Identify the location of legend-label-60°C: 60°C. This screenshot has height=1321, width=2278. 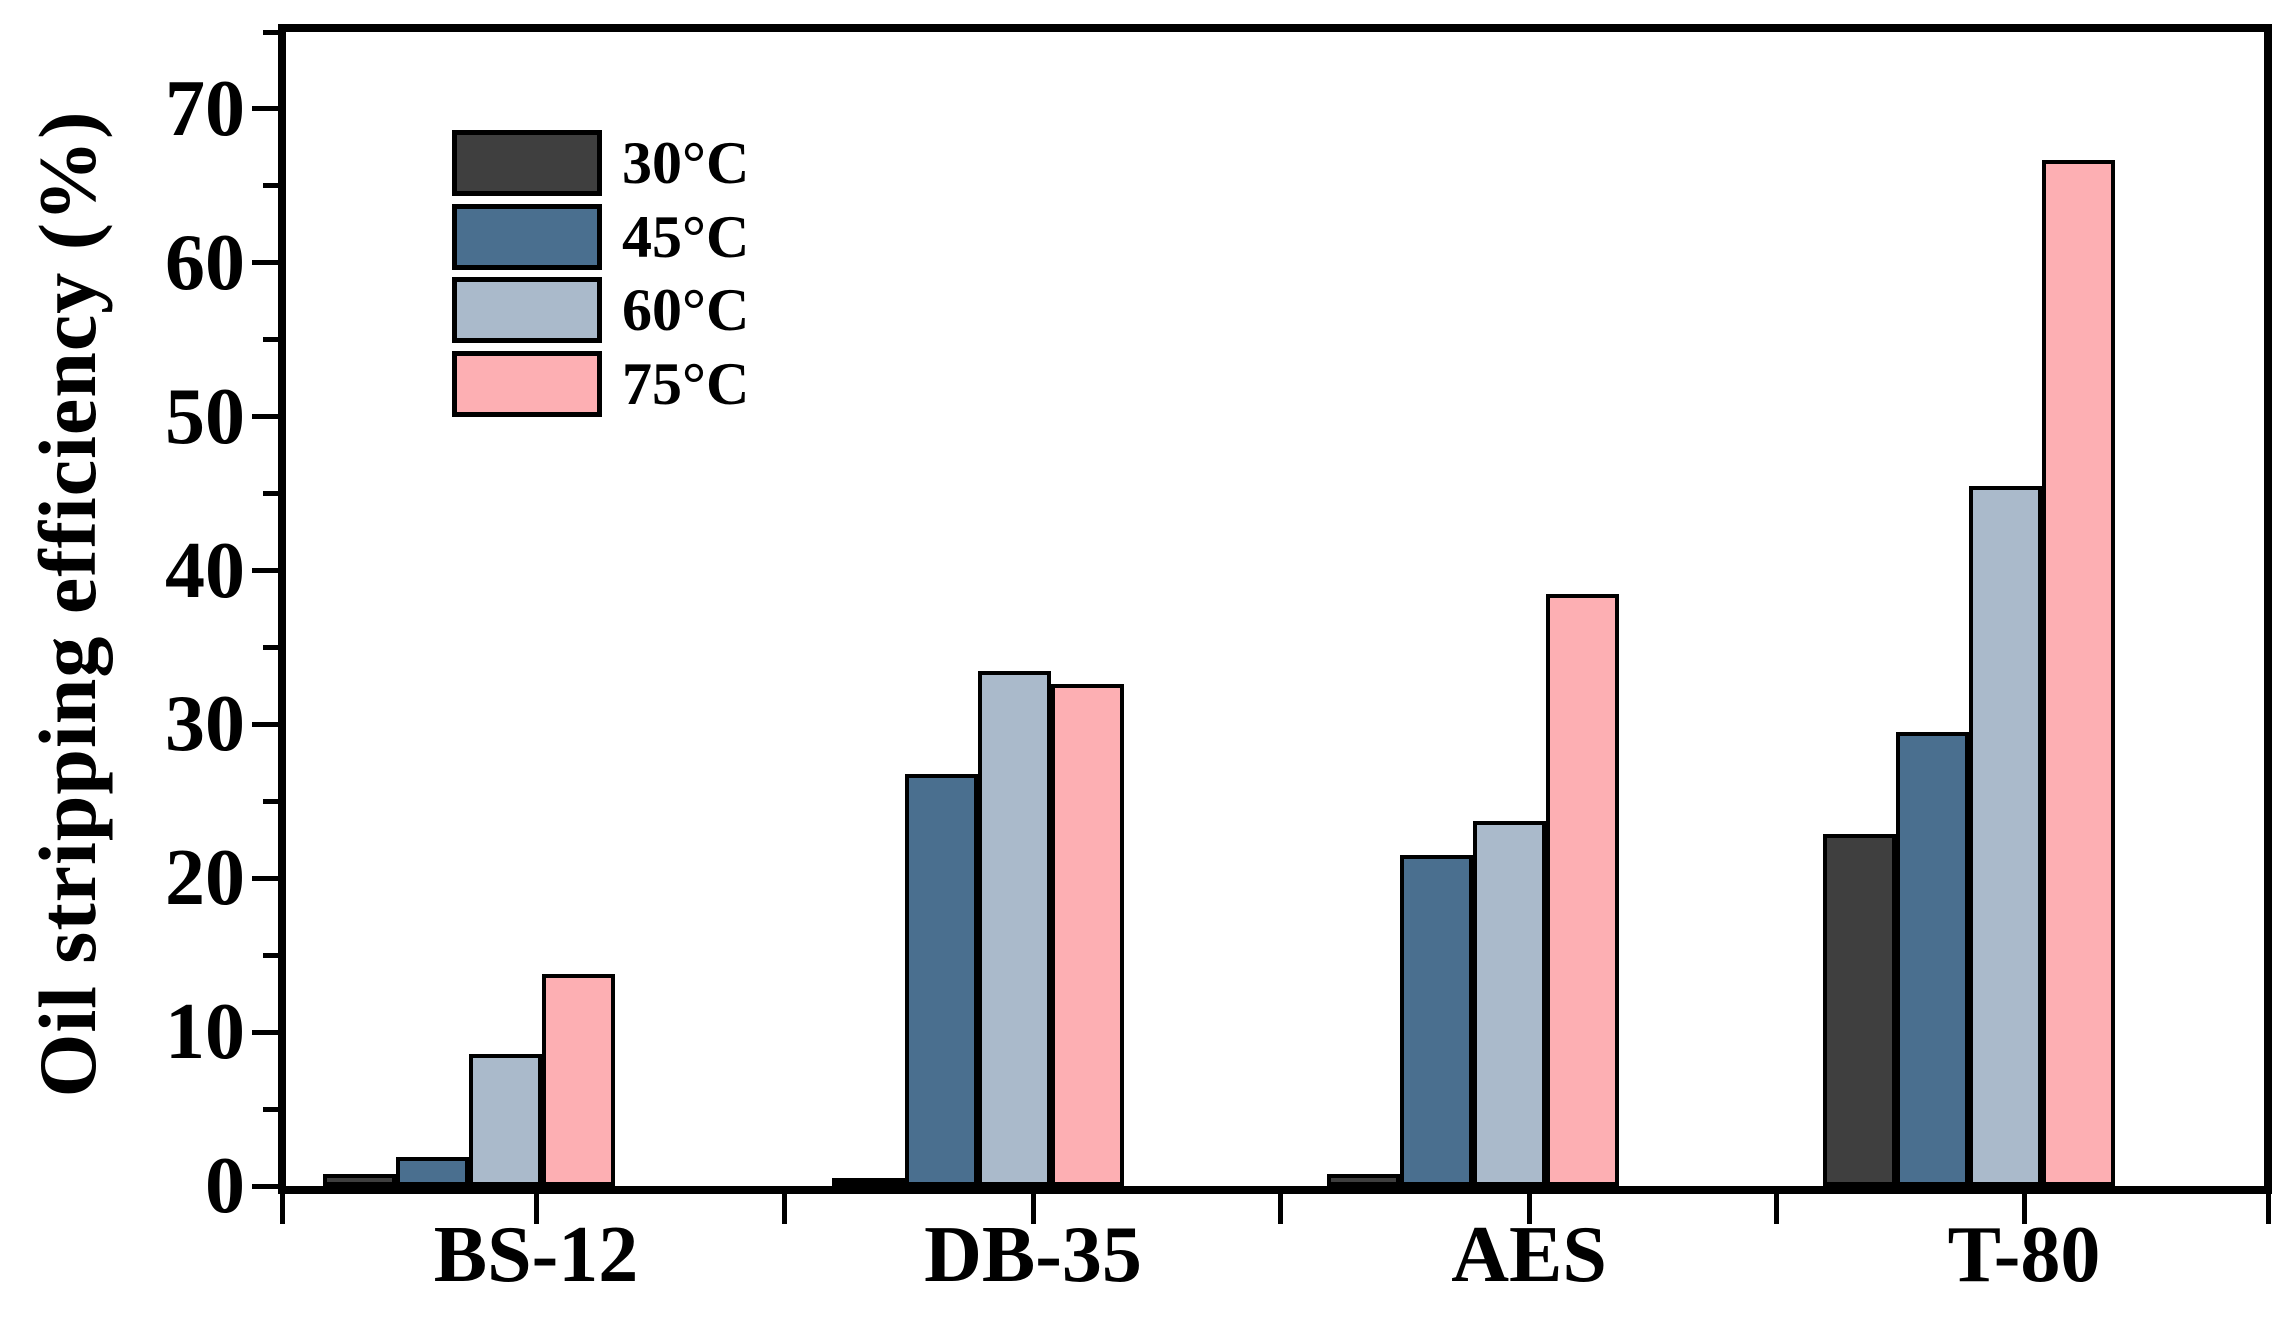
(686, 310).